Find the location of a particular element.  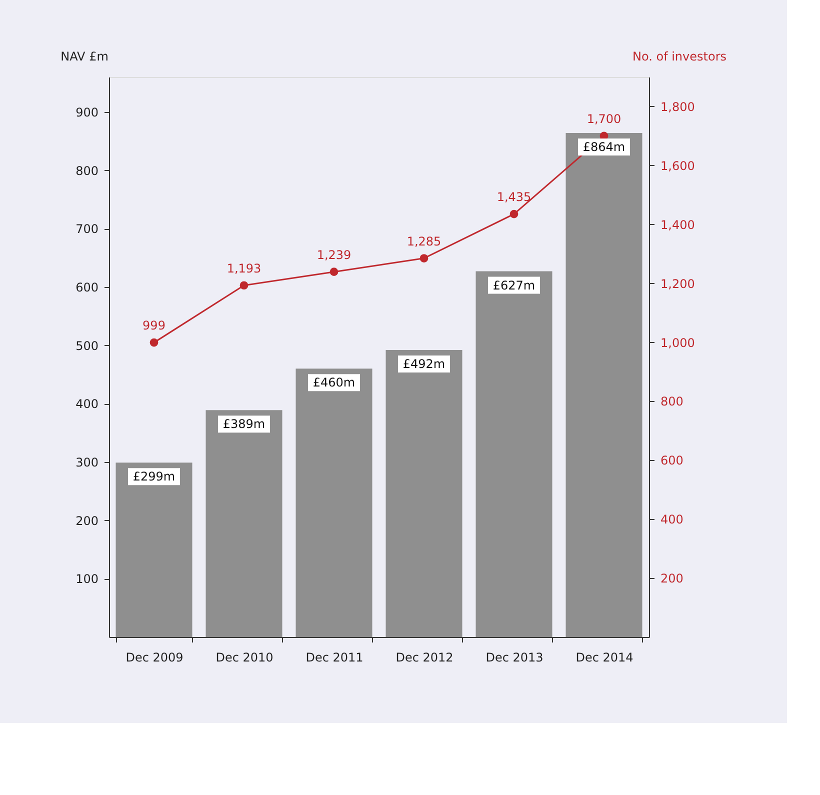

y2-tick-label: 800 is located at coordinates (672, 401).